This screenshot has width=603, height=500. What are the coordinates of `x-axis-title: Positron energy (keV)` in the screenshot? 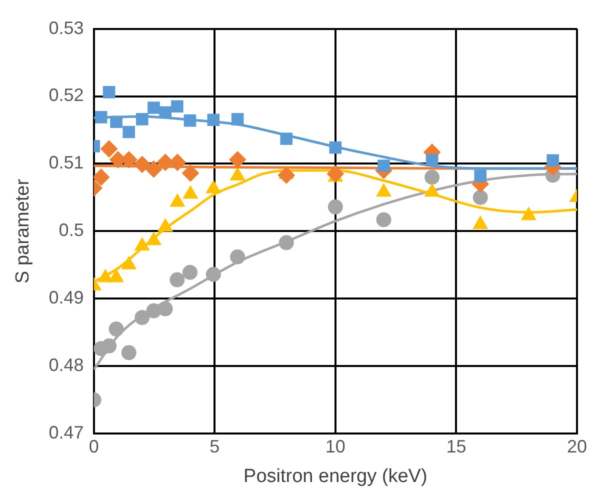 It's located at (336, 476).